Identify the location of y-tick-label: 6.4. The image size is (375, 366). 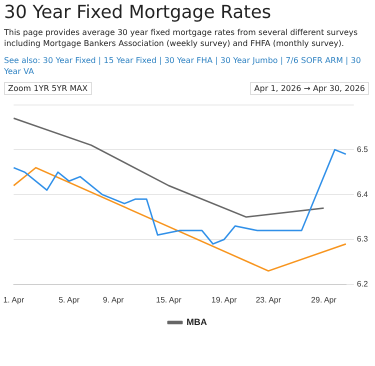
(362, 194).